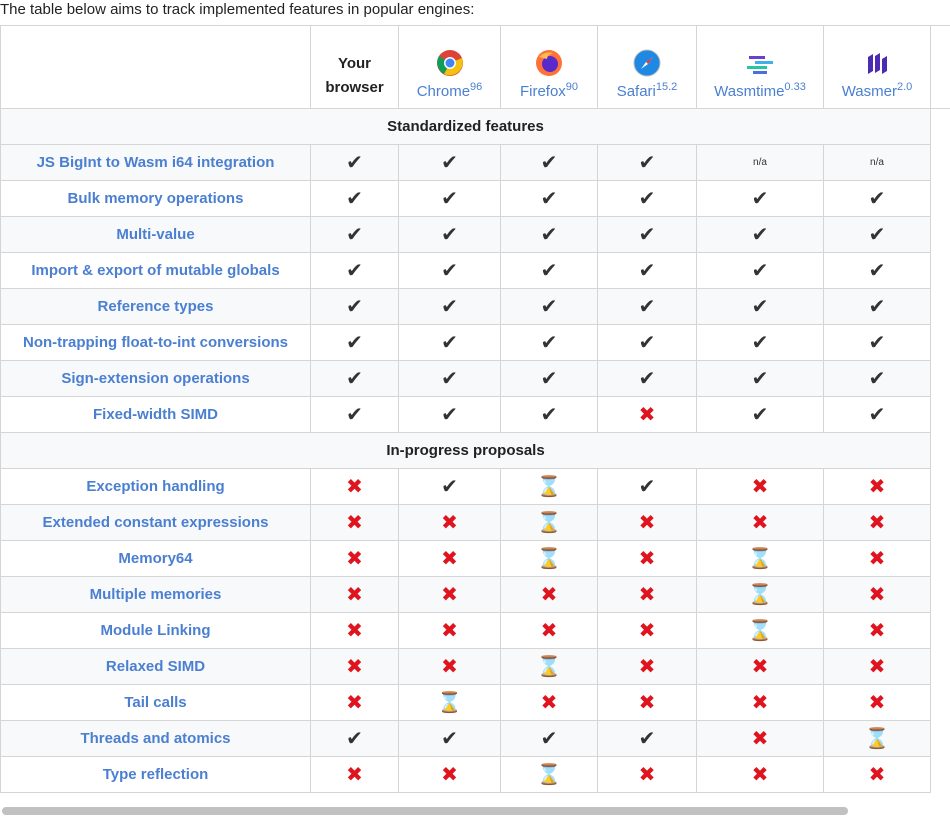 Image resolution: width=950 pixels, height=820 pixels. Describe the element at coordinates (155, 198) in the screenshot. I see `feature-name: Bulk memory operations` at that location.